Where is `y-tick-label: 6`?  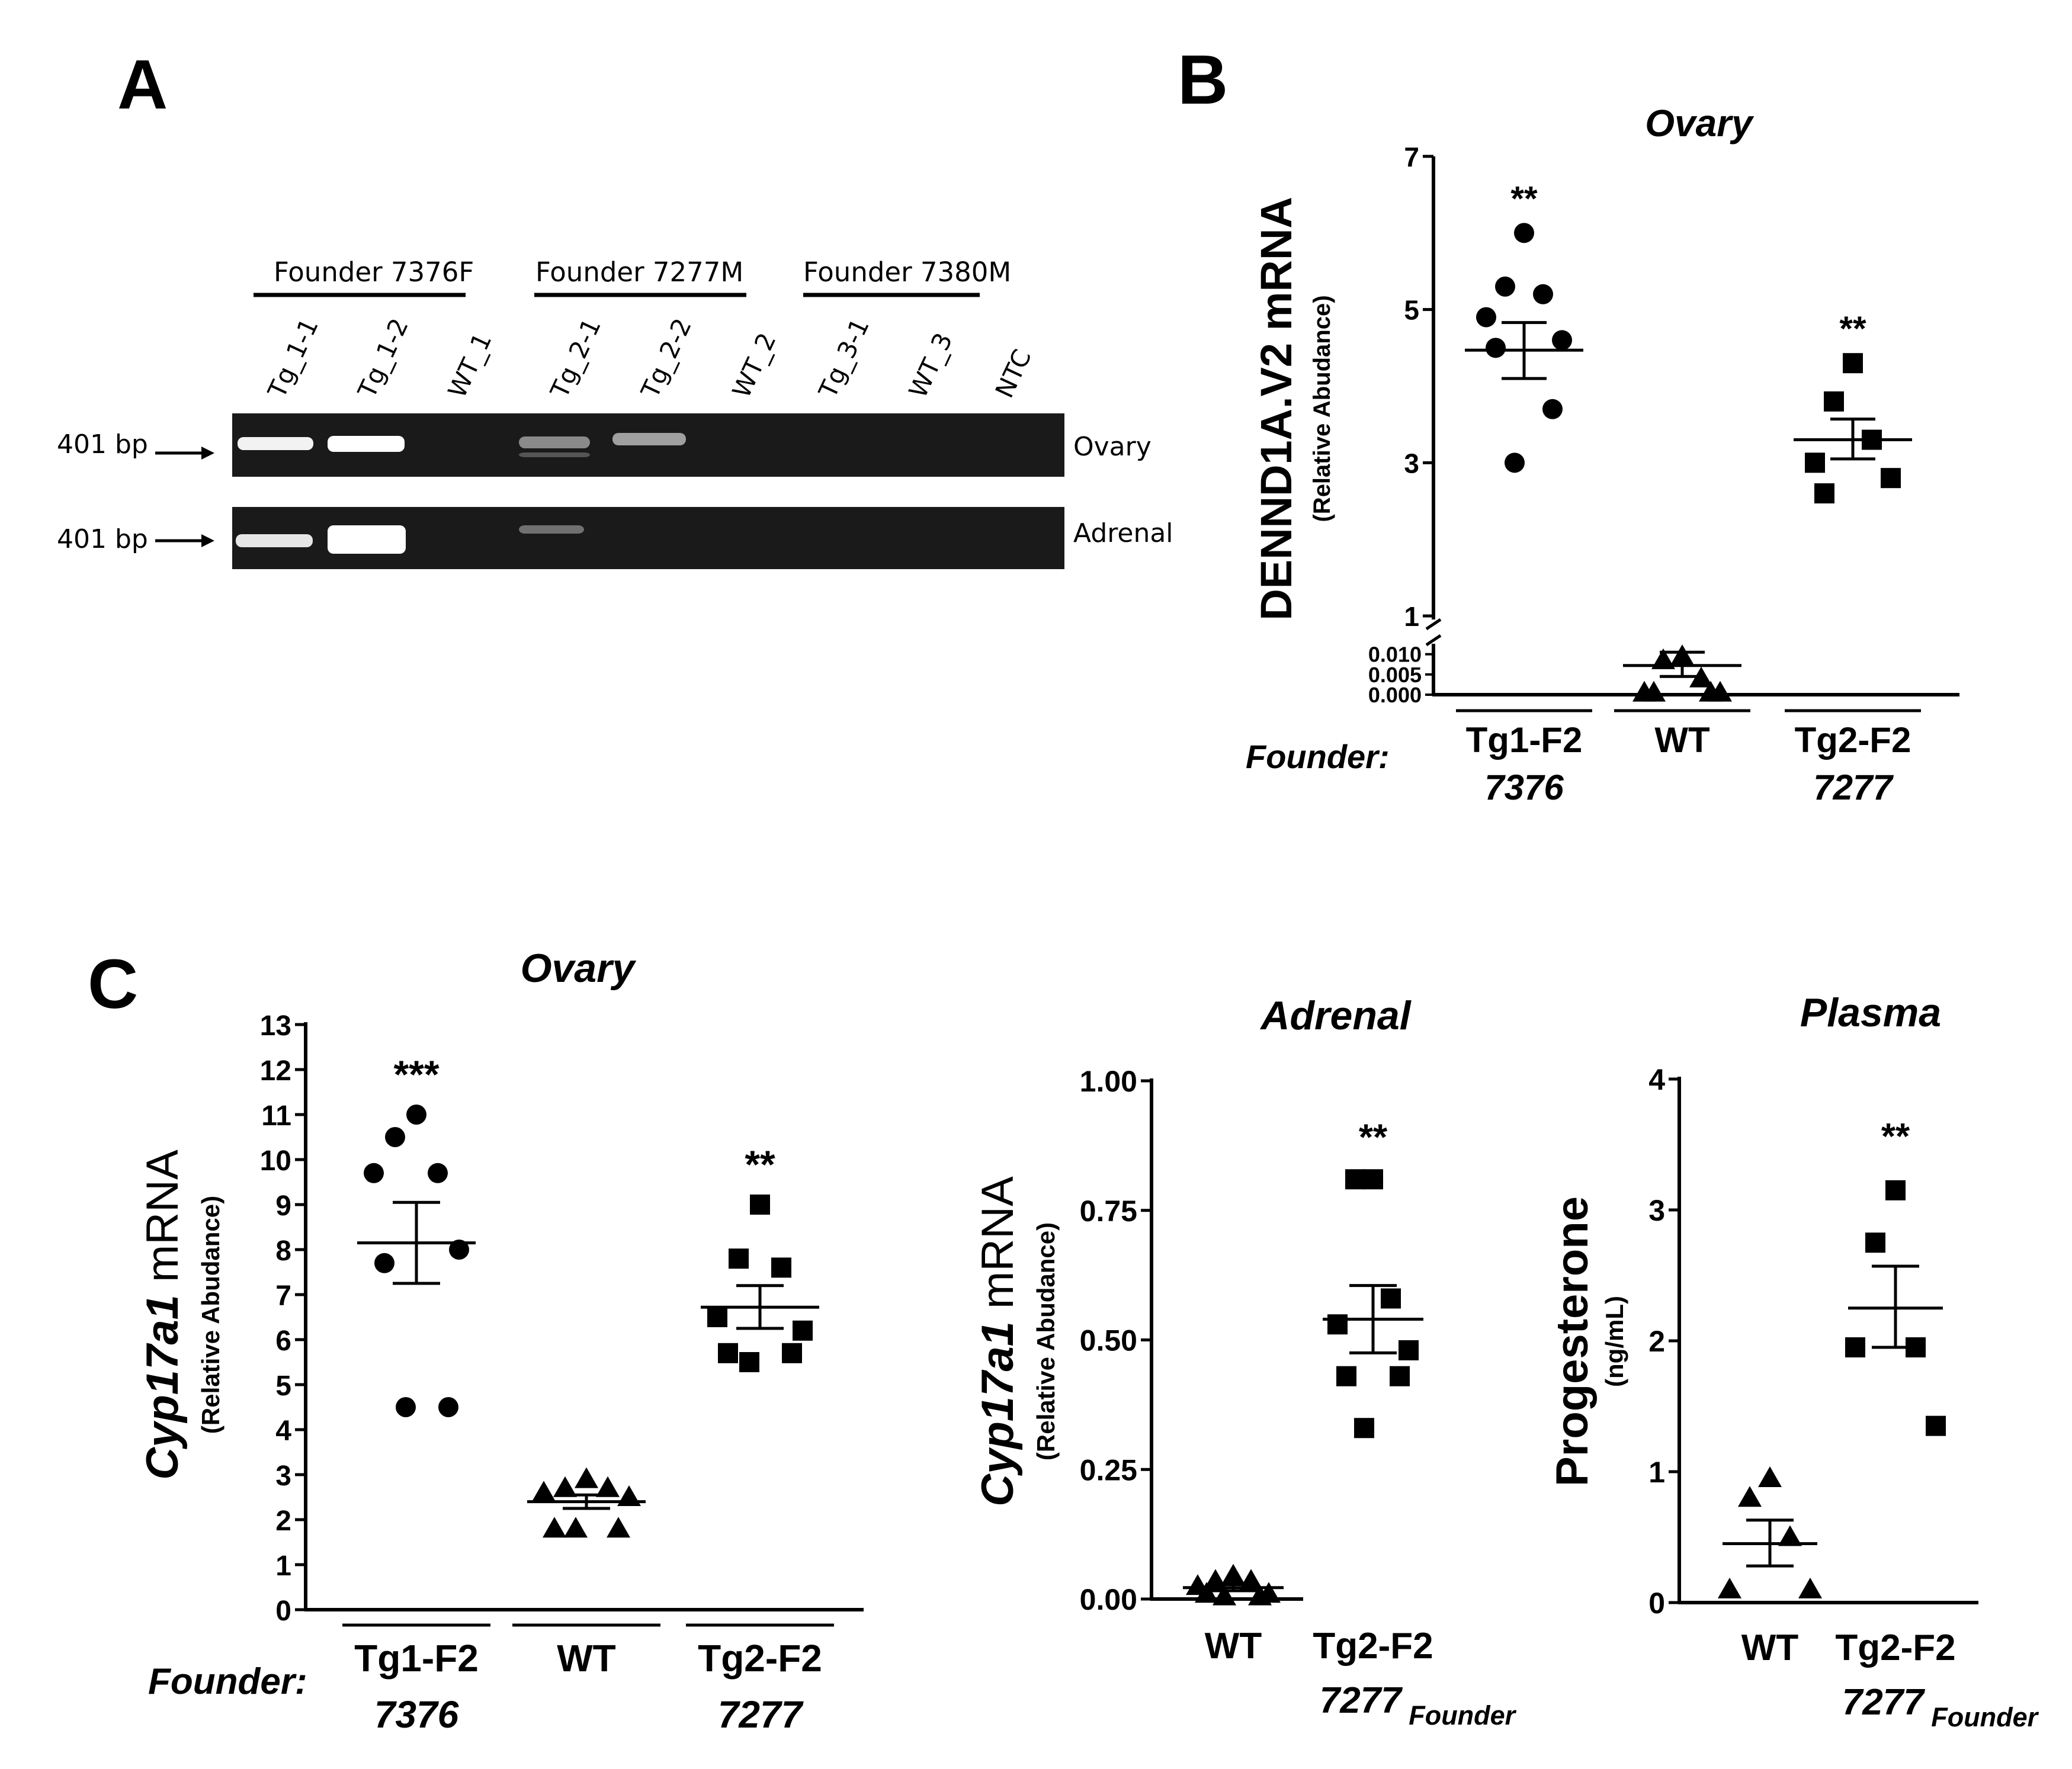 y-tick-label: 6 is located at coordinates (283, 1341).